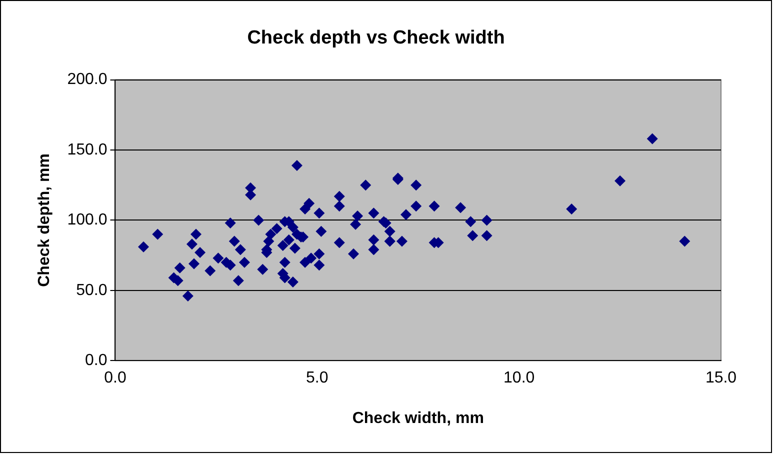 This screenshot has height=455, width=774. I want to click on y-tick-label: 50.0, so click(92, 290).